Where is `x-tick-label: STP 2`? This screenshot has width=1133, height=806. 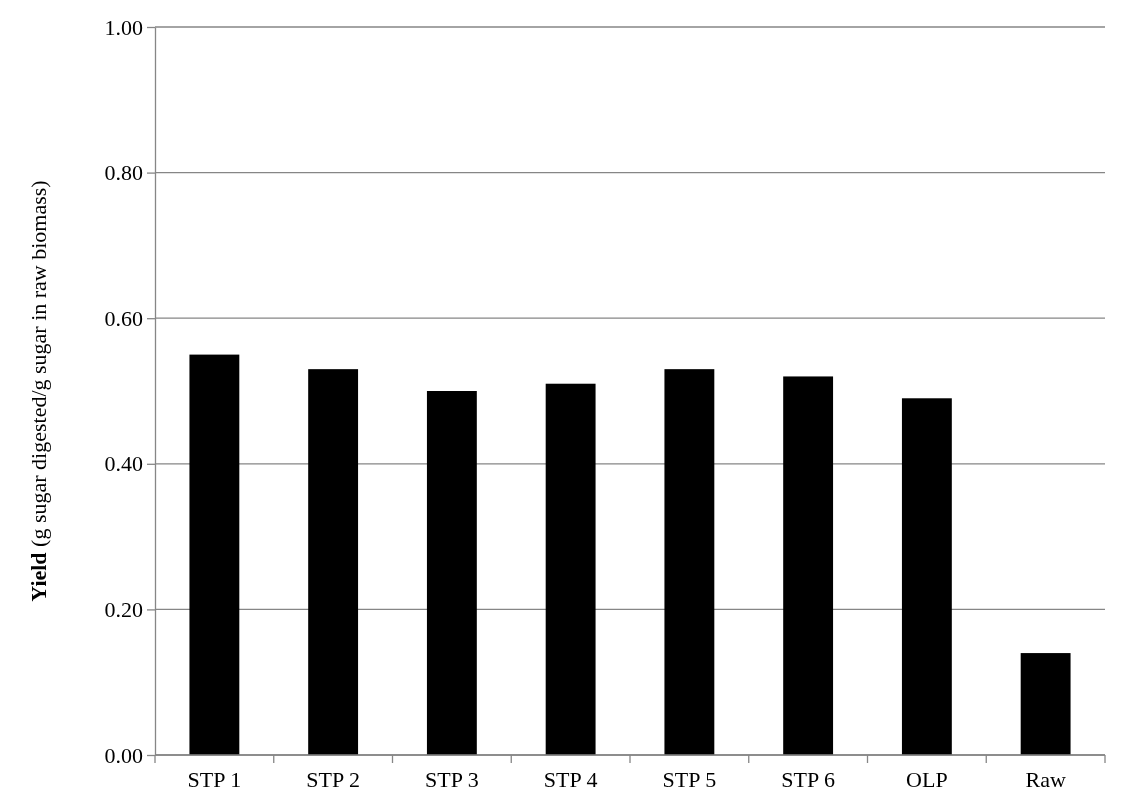 x-tick-label: STP 2 is located at coordinates (333, 779).